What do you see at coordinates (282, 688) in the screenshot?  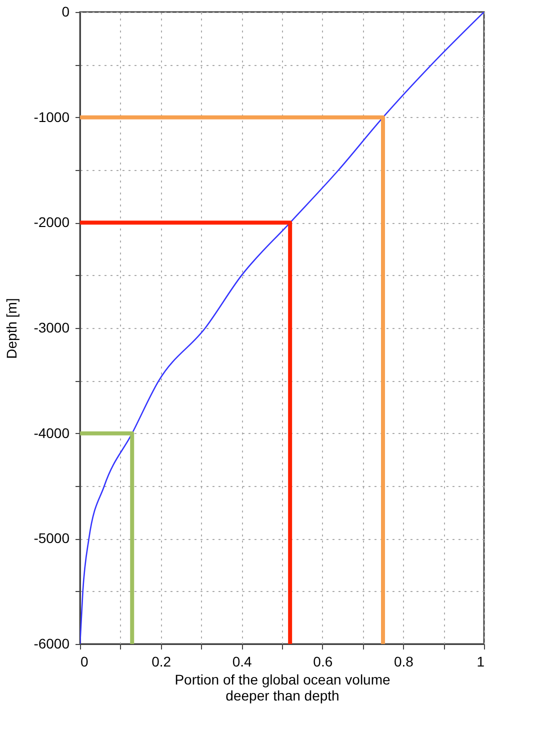 I see `x-axis-title: Portion of the global ocean volume deeper than depth` at bounding box center [282, 688].